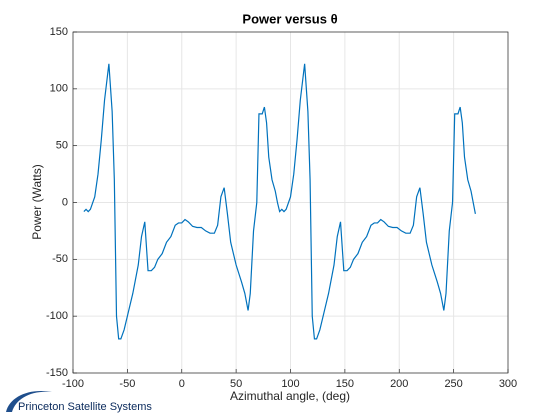  Describe the element at coordinates (345, 384) in the screenshot. I see `x-tick-label: 150` at that location.